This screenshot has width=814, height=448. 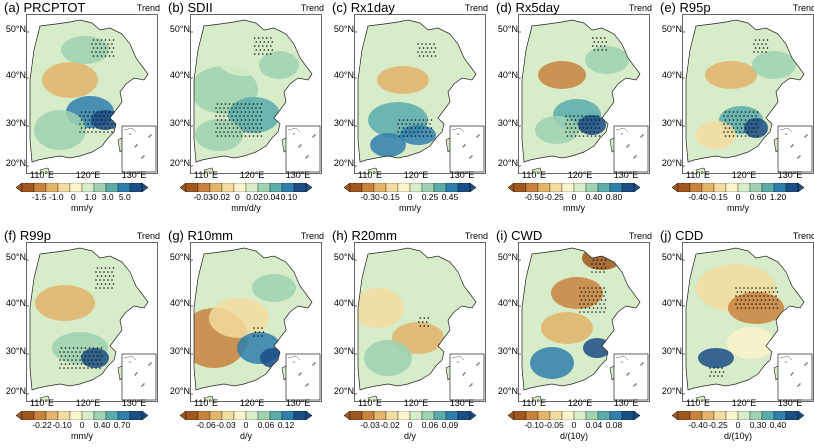 What do you see at coordinates (554, 425) in the screenshot?
I see `colorbar-tick-label: -0.05` at bounding box center [554, 425].